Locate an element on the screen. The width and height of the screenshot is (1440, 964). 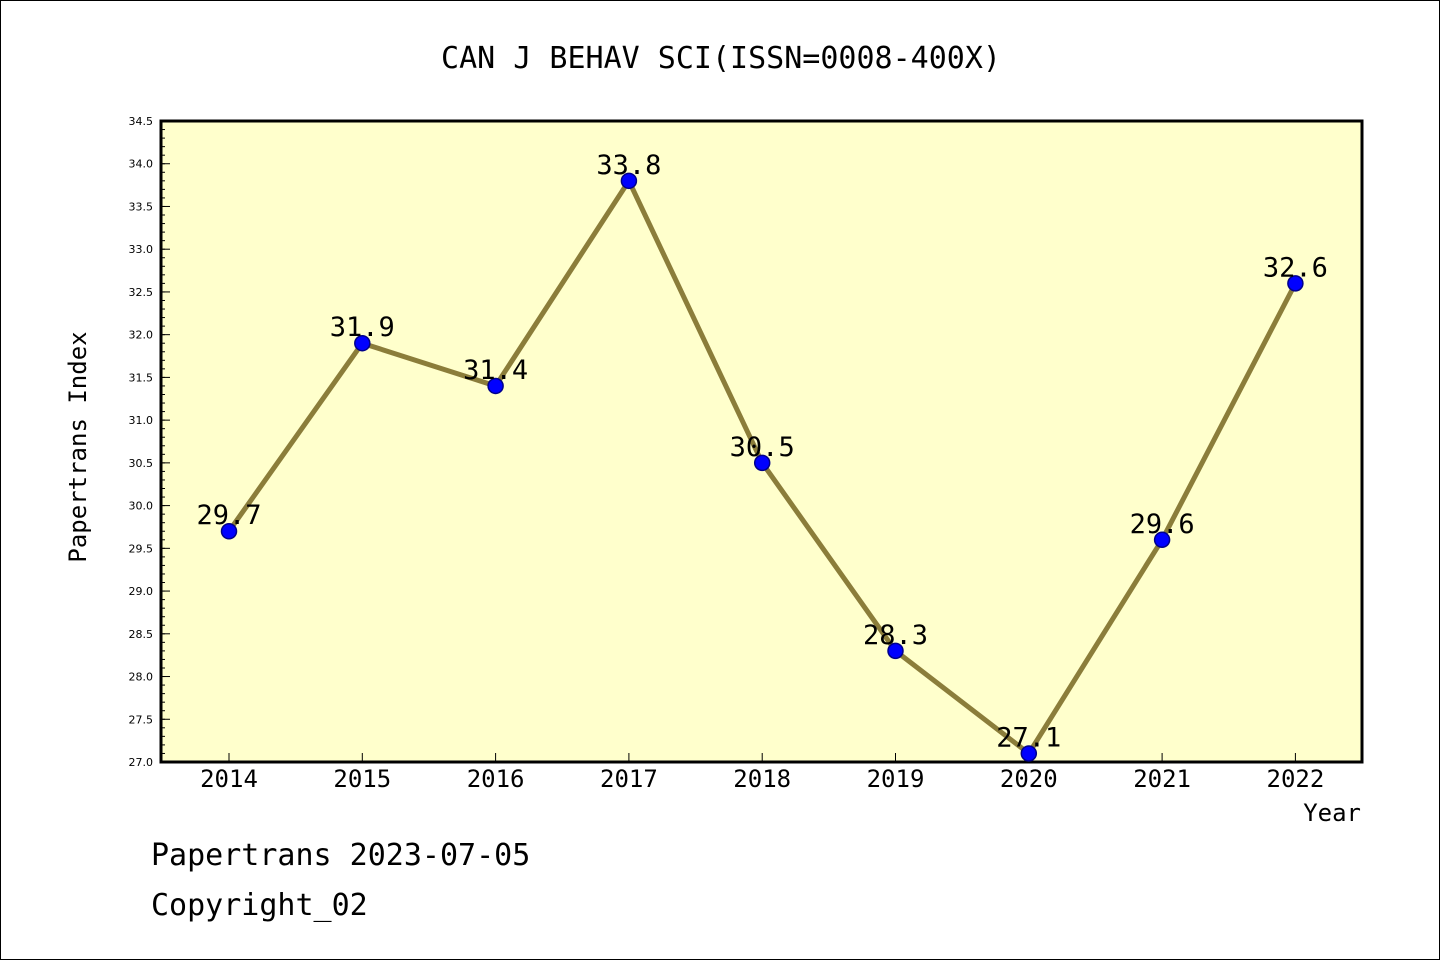
y-tick-label: 34.5 is located at coordinates (141, 121).